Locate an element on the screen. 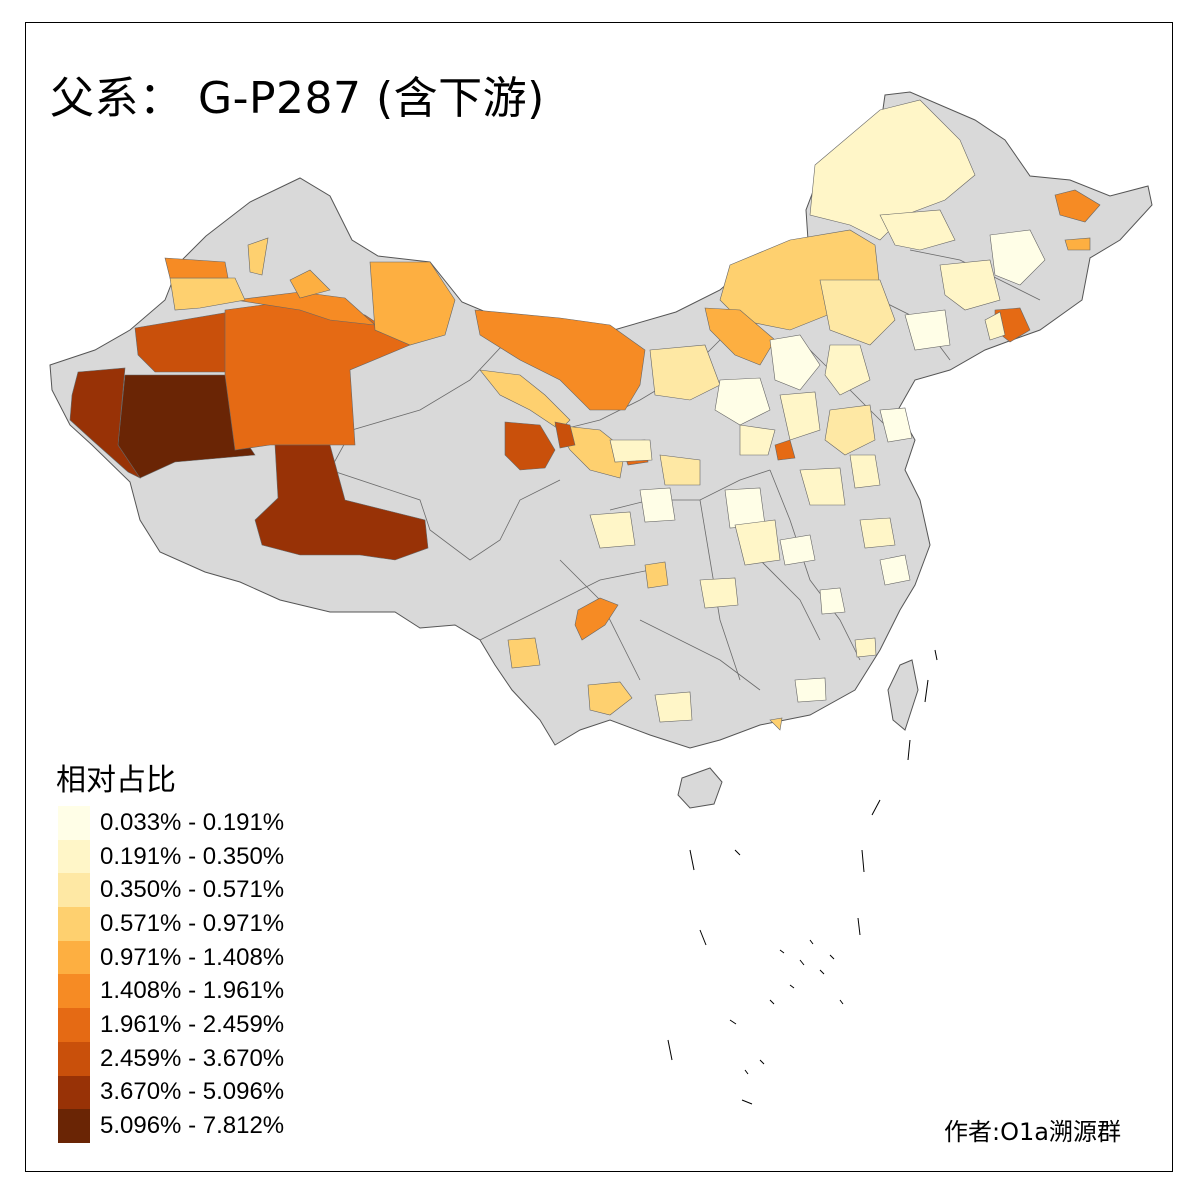 The image size is (1200, 1200). author-credit: 作者:O1a溯源群 is located at coordinates (1032, 1132).